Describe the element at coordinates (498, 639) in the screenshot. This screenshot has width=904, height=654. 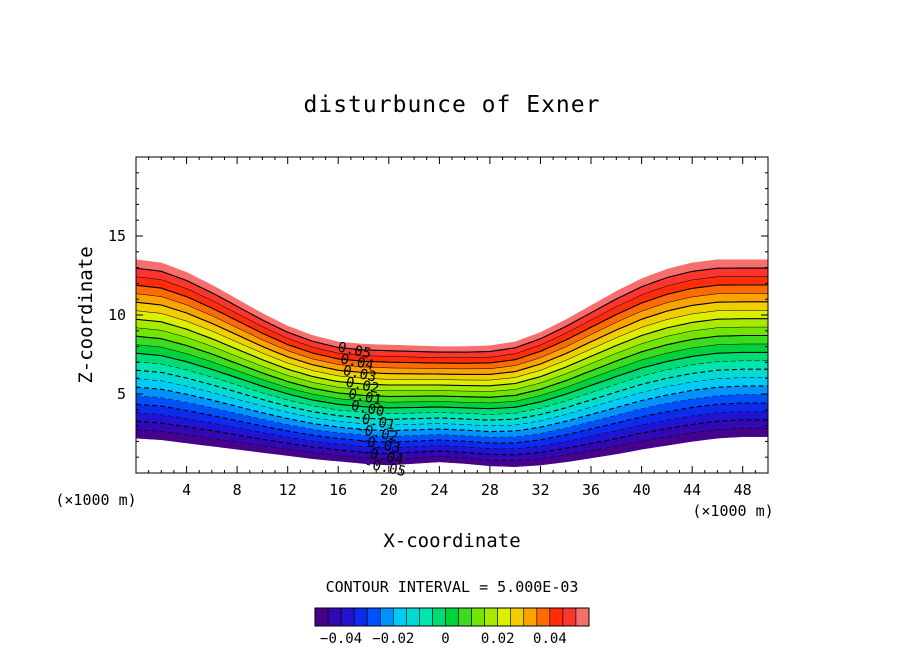
I see `colorbar-tick-label: 0.02` at that location.